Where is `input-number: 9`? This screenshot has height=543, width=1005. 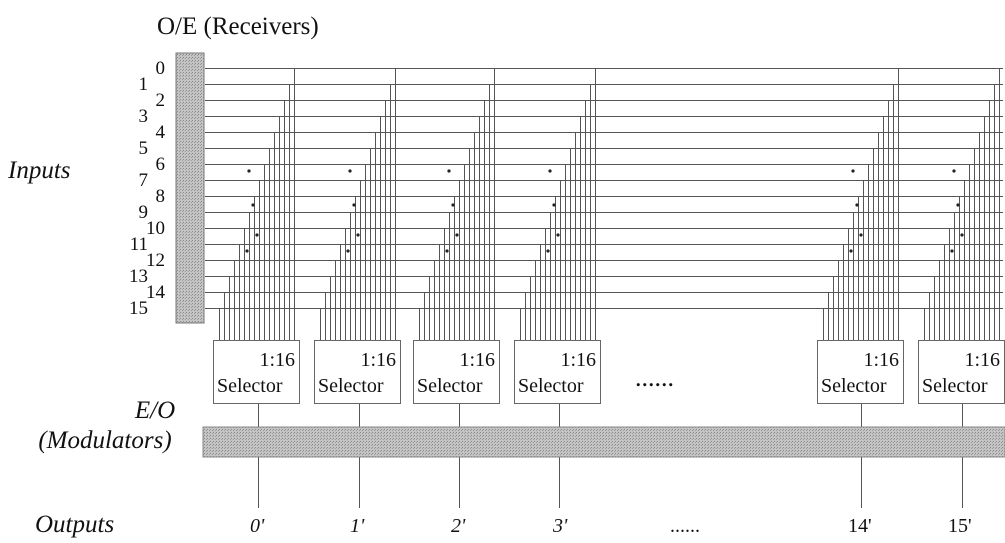 input-number: 9 is located at coordinates (144, 212).